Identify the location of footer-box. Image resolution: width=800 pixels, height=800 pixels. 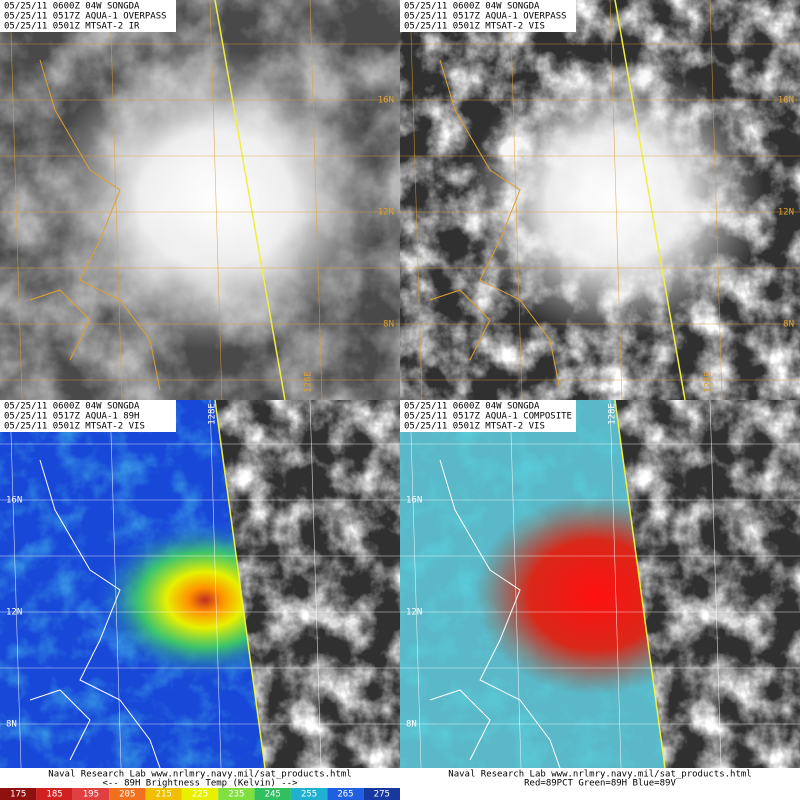
(600, 784).